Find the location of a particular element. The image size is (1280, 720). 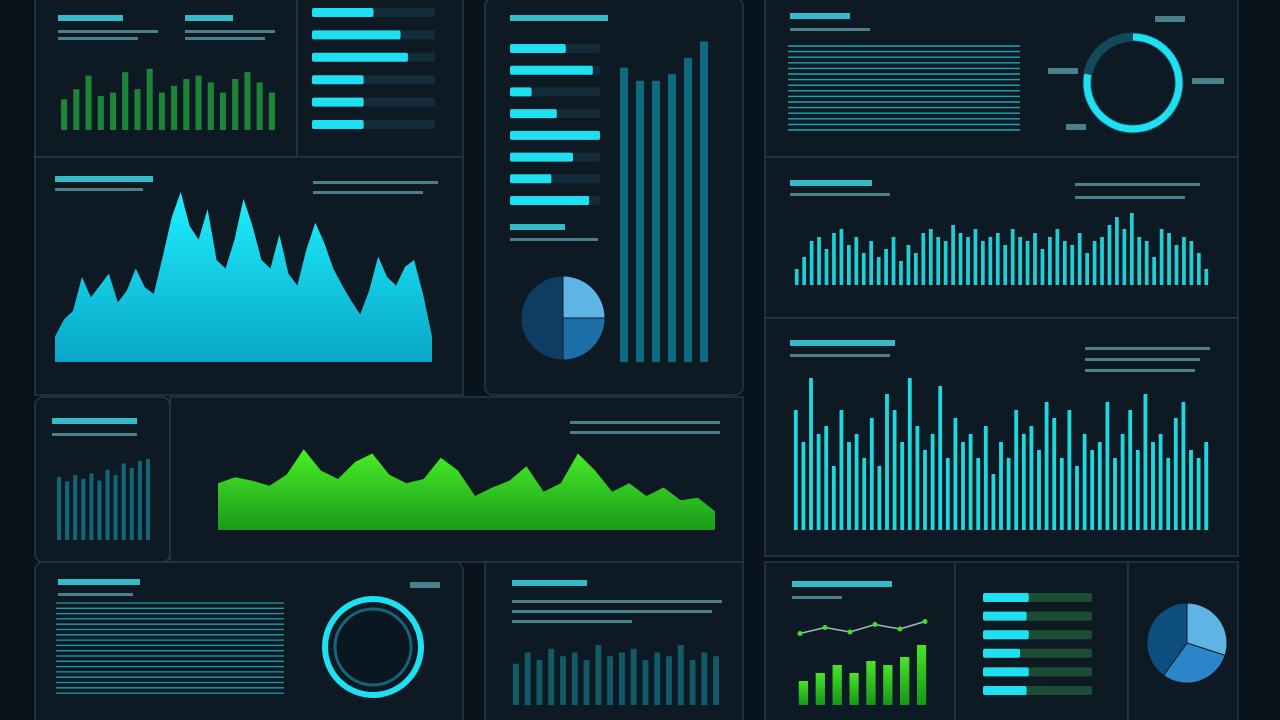

ring is located at coordinates (373, 647).